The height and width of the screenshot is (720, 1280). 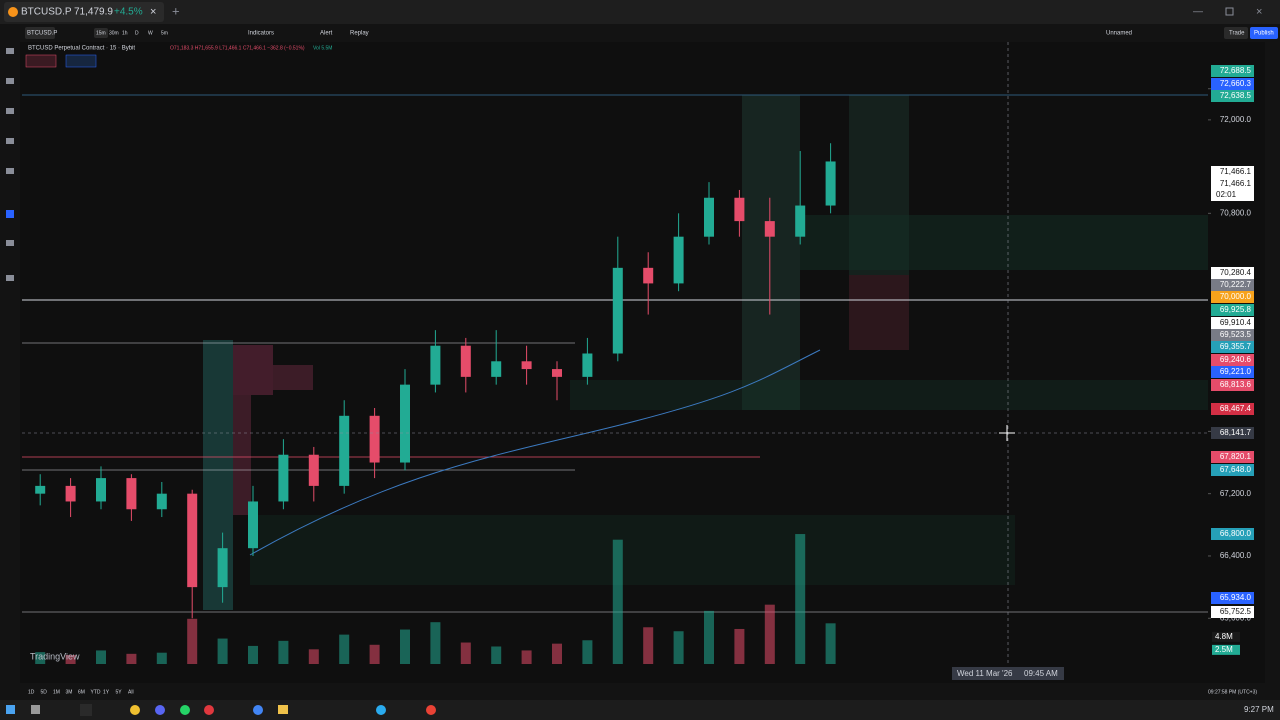 I want to click on alert-button: Alert, so click(x=326, y=34).